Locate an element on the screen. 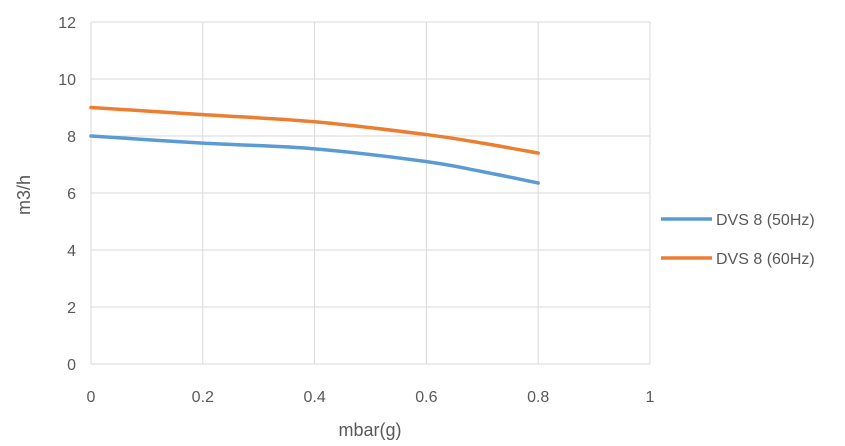  y-axis-ticks: 0 2 4 6 8 10 12 is located at coordinates (67, 194).